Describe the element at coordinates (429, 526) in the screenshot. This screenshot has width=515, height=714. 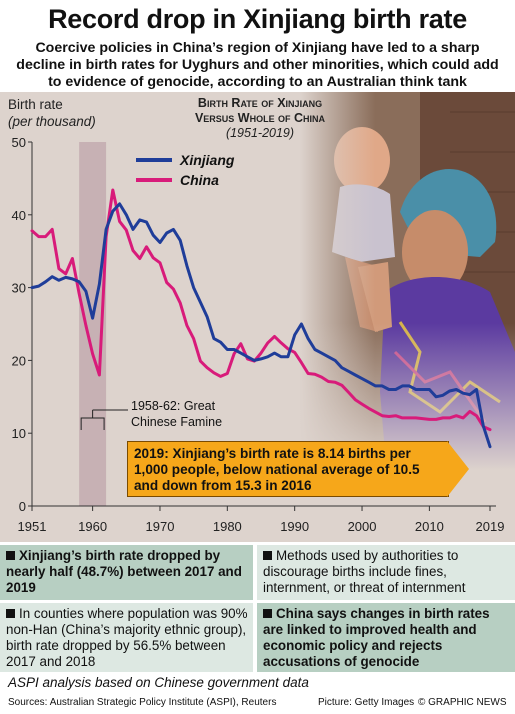
I see `x-tick-label: 2010` at that location.